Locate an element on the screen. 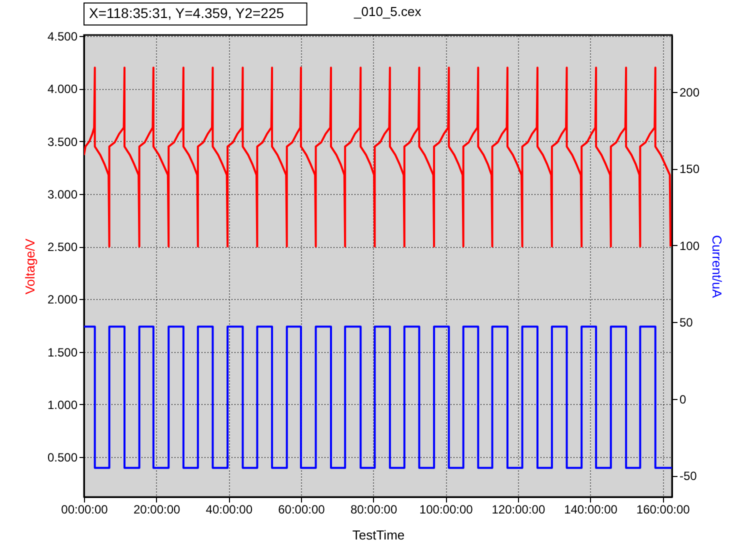 The height and width of the screenshot is (560, 730). x-tick-label: 120:00:00 is located at coordinates (519, 509).